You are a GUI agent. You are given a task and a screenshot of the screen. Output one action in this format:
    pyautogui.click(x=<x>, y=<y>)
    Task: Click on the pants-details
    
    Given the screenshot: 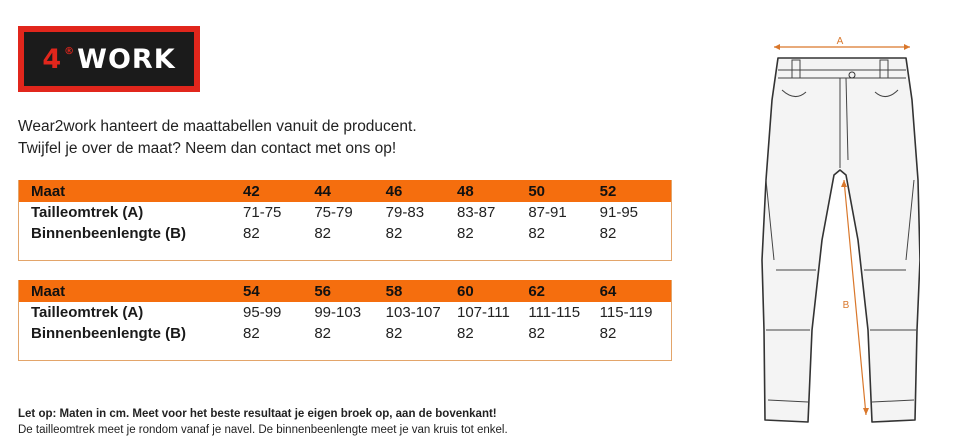 What is the action you would take?
    pyautogui.click(x=840, y=231)
    